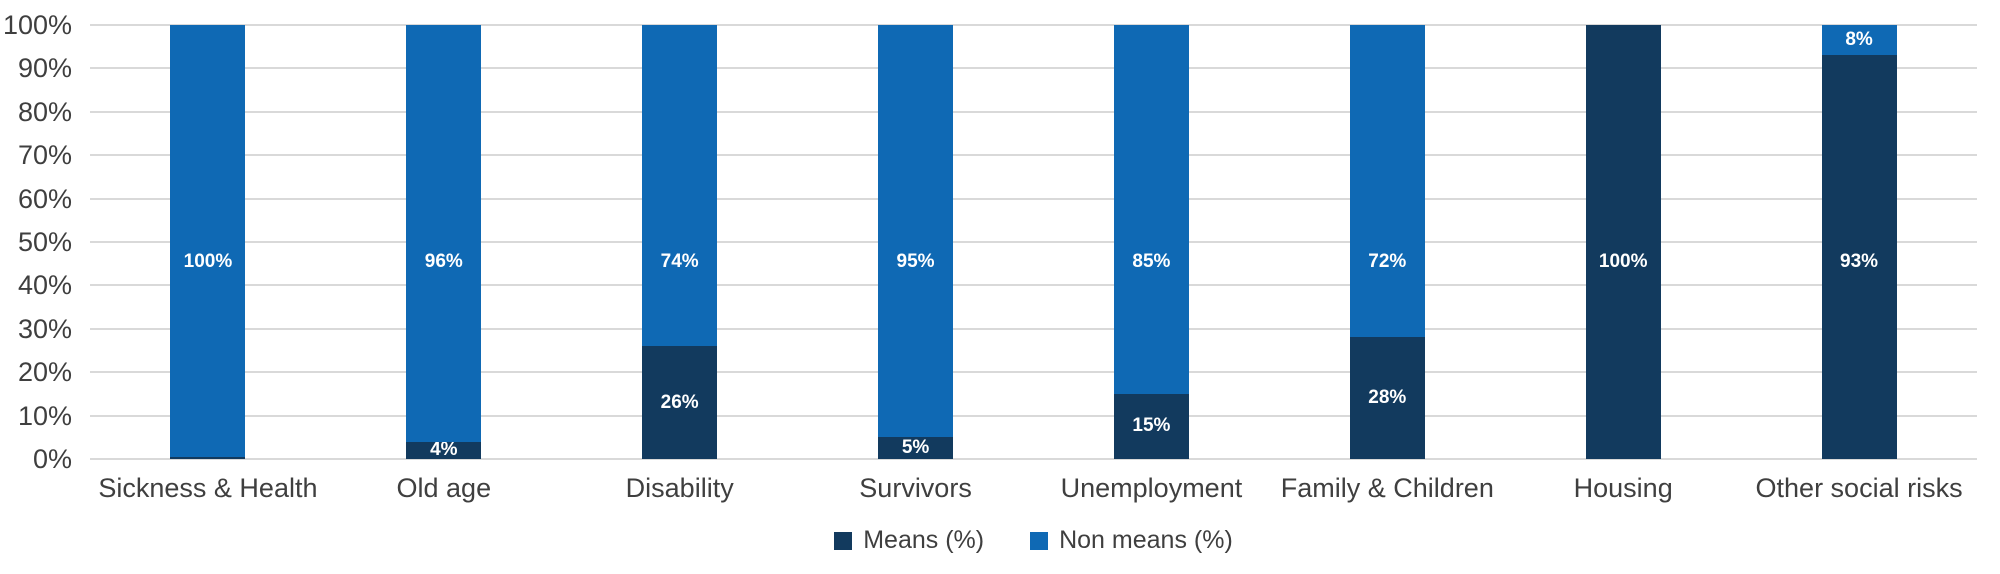  What do you see at coordinates (44, 68) in the screenshot?
I see `y-axis-tick-label: 90%` at bounding box center [44, 68].